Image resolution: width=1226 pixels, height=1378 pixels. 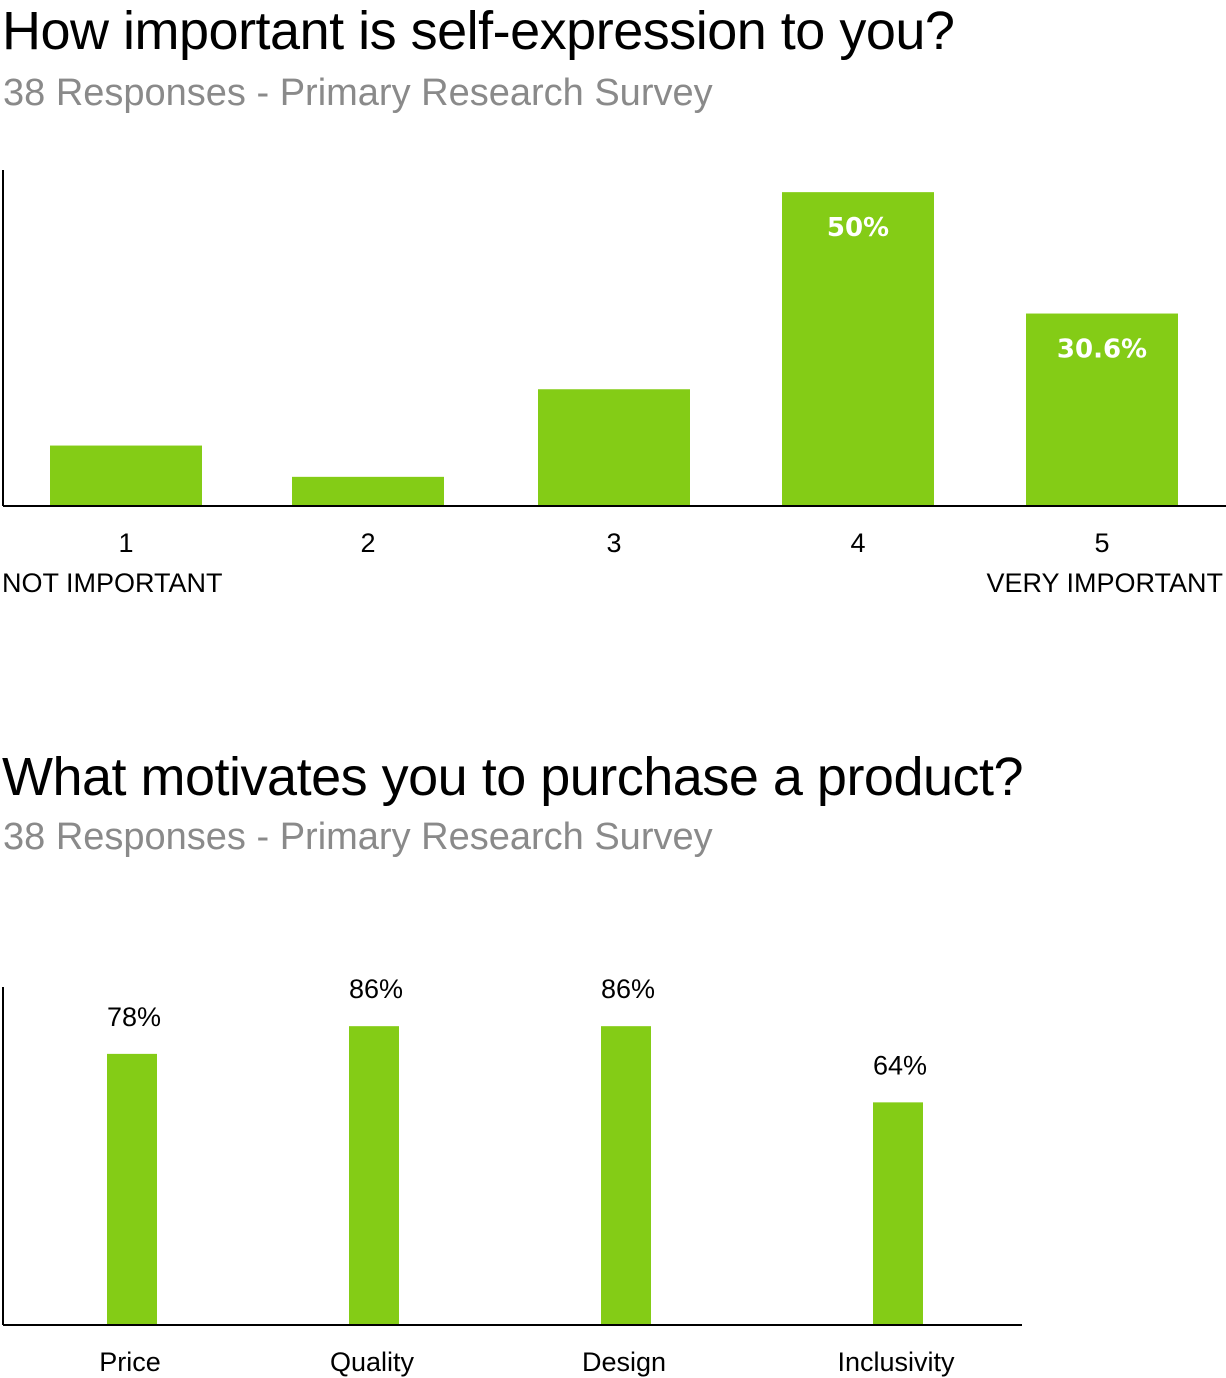 I want to click on tick-label-design: Design, so click(x=624, y=1362).